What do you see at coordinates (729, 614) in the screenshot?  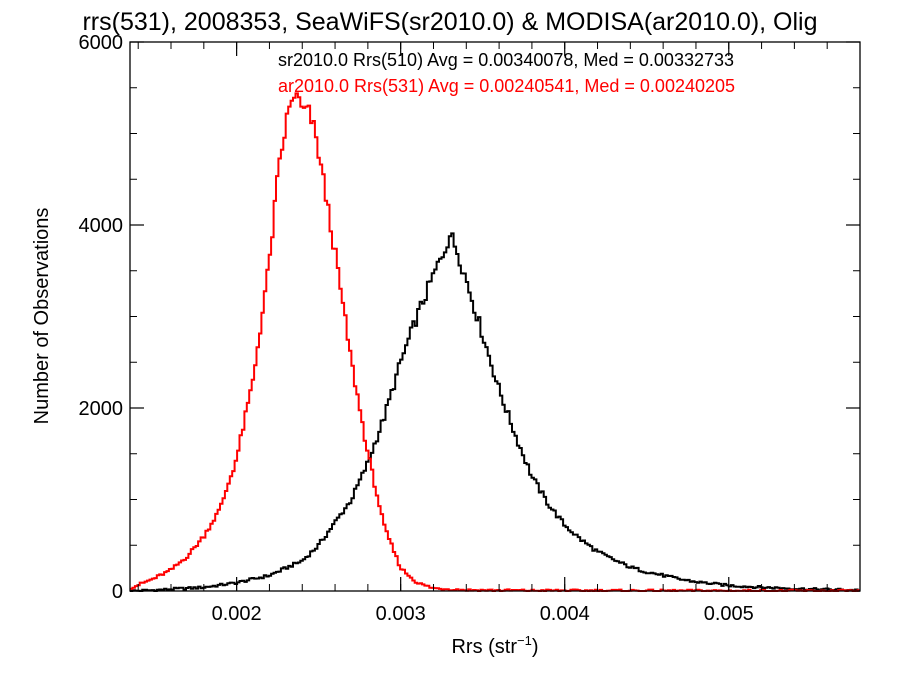 I see `x-tick-label: 0.005` at bounding box center [729, 614].